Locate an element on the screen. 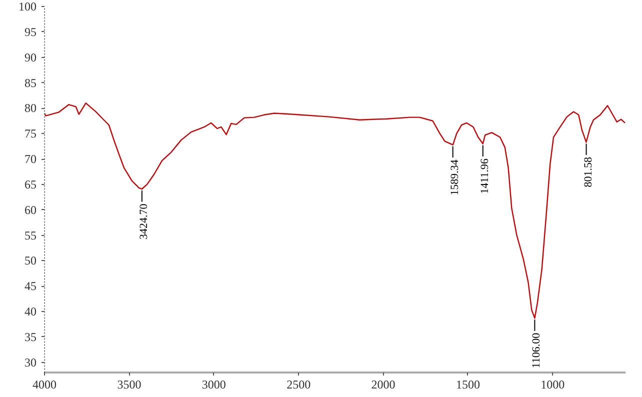 The image size is (642, 397). x-tick-label: 3500 is located at coordinates (129, 385).